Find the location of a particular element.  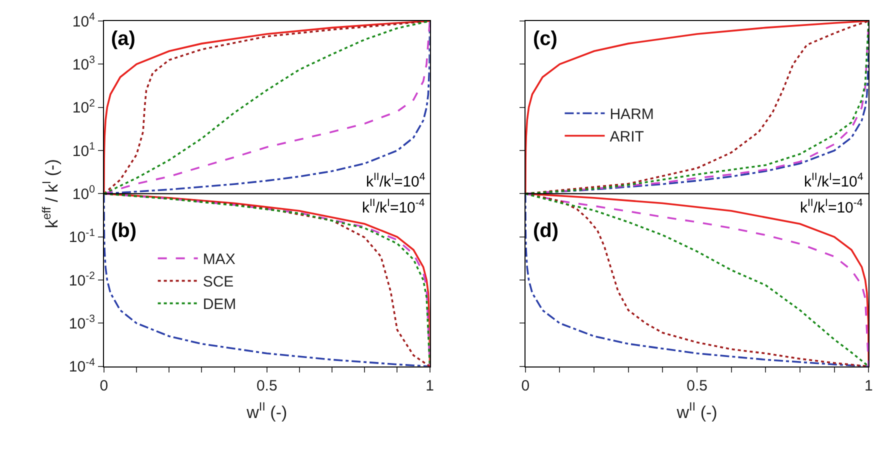

annotation: (a) is located at coordinates (123, 39).